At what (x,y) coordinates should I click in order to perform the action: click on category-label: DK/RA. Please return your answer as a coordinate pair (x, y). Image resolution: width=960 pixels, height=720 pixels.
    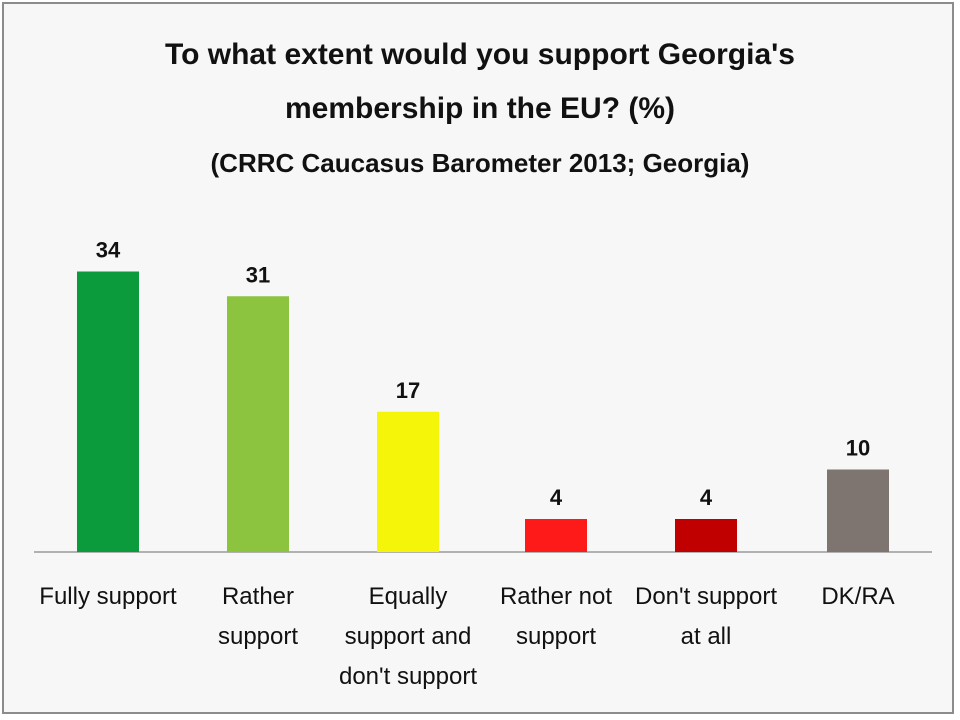
    Looking at the image, I should click on (857, 596).